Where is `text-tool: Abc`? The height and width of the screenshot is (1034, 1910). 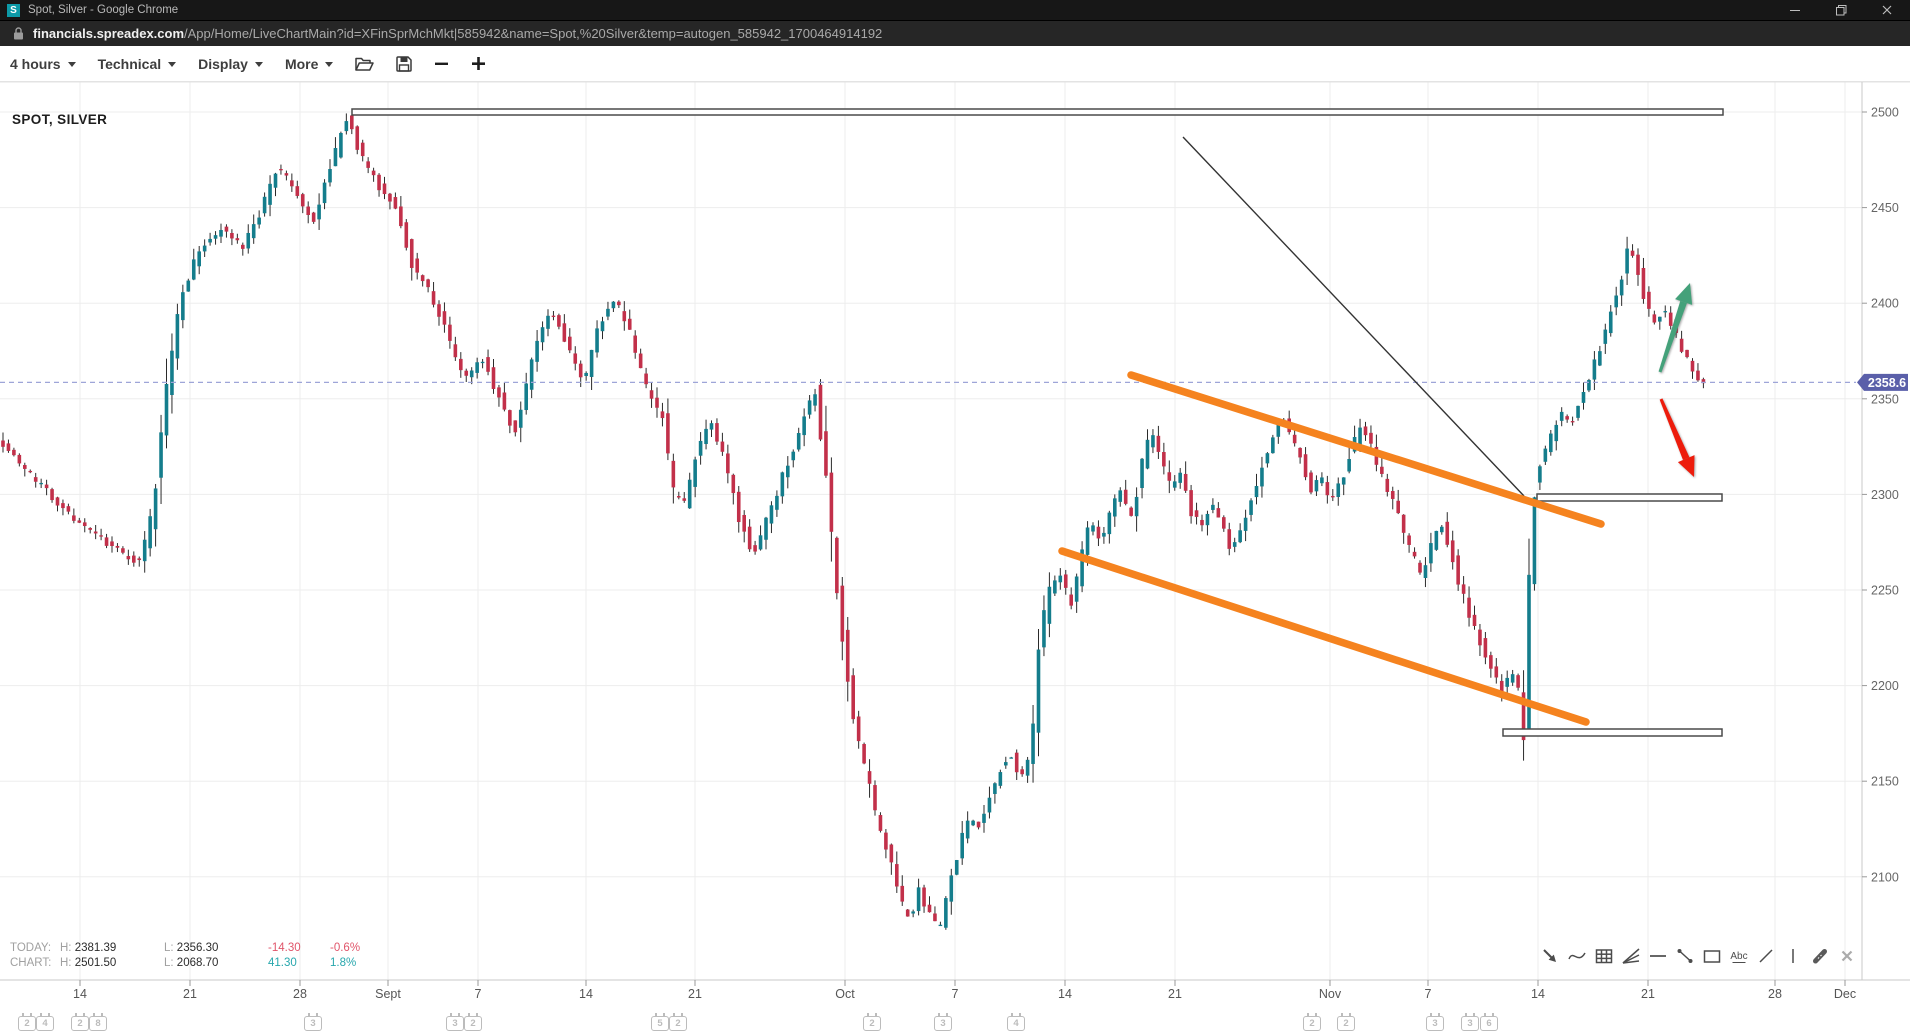
text-tool: Abc is located at coordinates (1739, 956).